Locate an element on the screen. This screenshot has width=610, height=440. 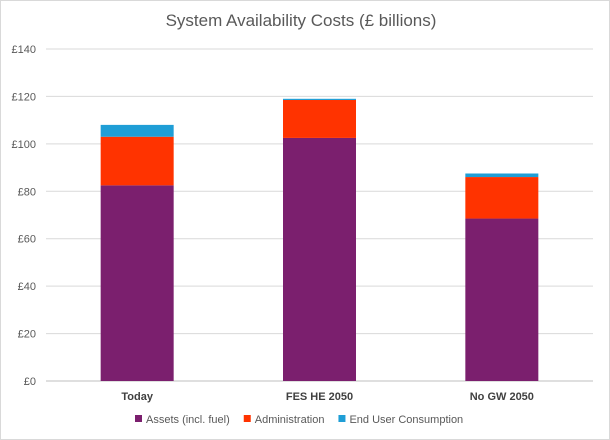
x-axis-ticks: Today FES HE 2050 No GW 2050 is located at coordinates (327, 397).